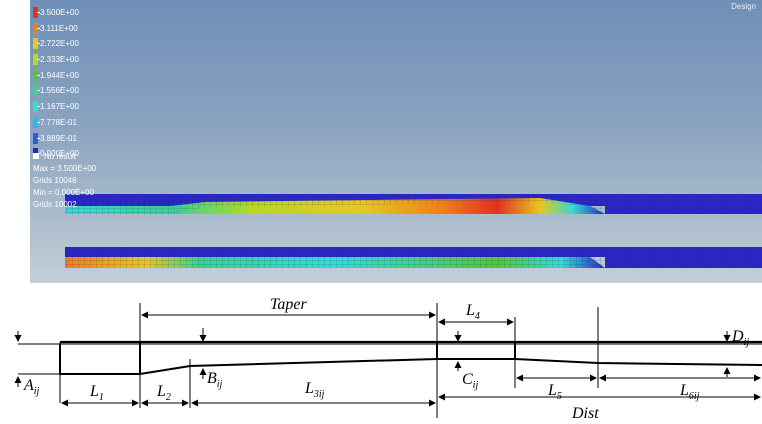 The image size is (762, 424). Describe the element at coordinates (55, 204) in the screenshot. I see `min-grid: Grids 10002` at that location.